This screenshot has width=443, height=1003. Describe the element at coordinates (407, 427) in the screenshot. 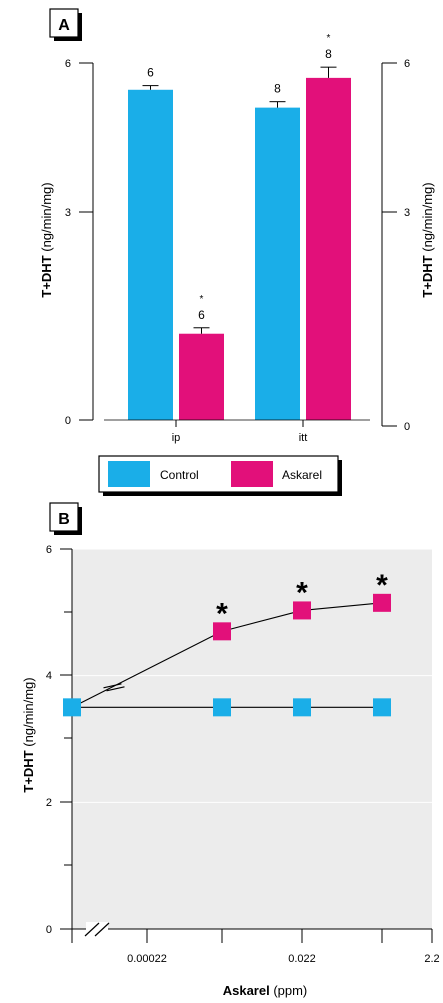

I see `a-right-ytick-0: 0` at that location.